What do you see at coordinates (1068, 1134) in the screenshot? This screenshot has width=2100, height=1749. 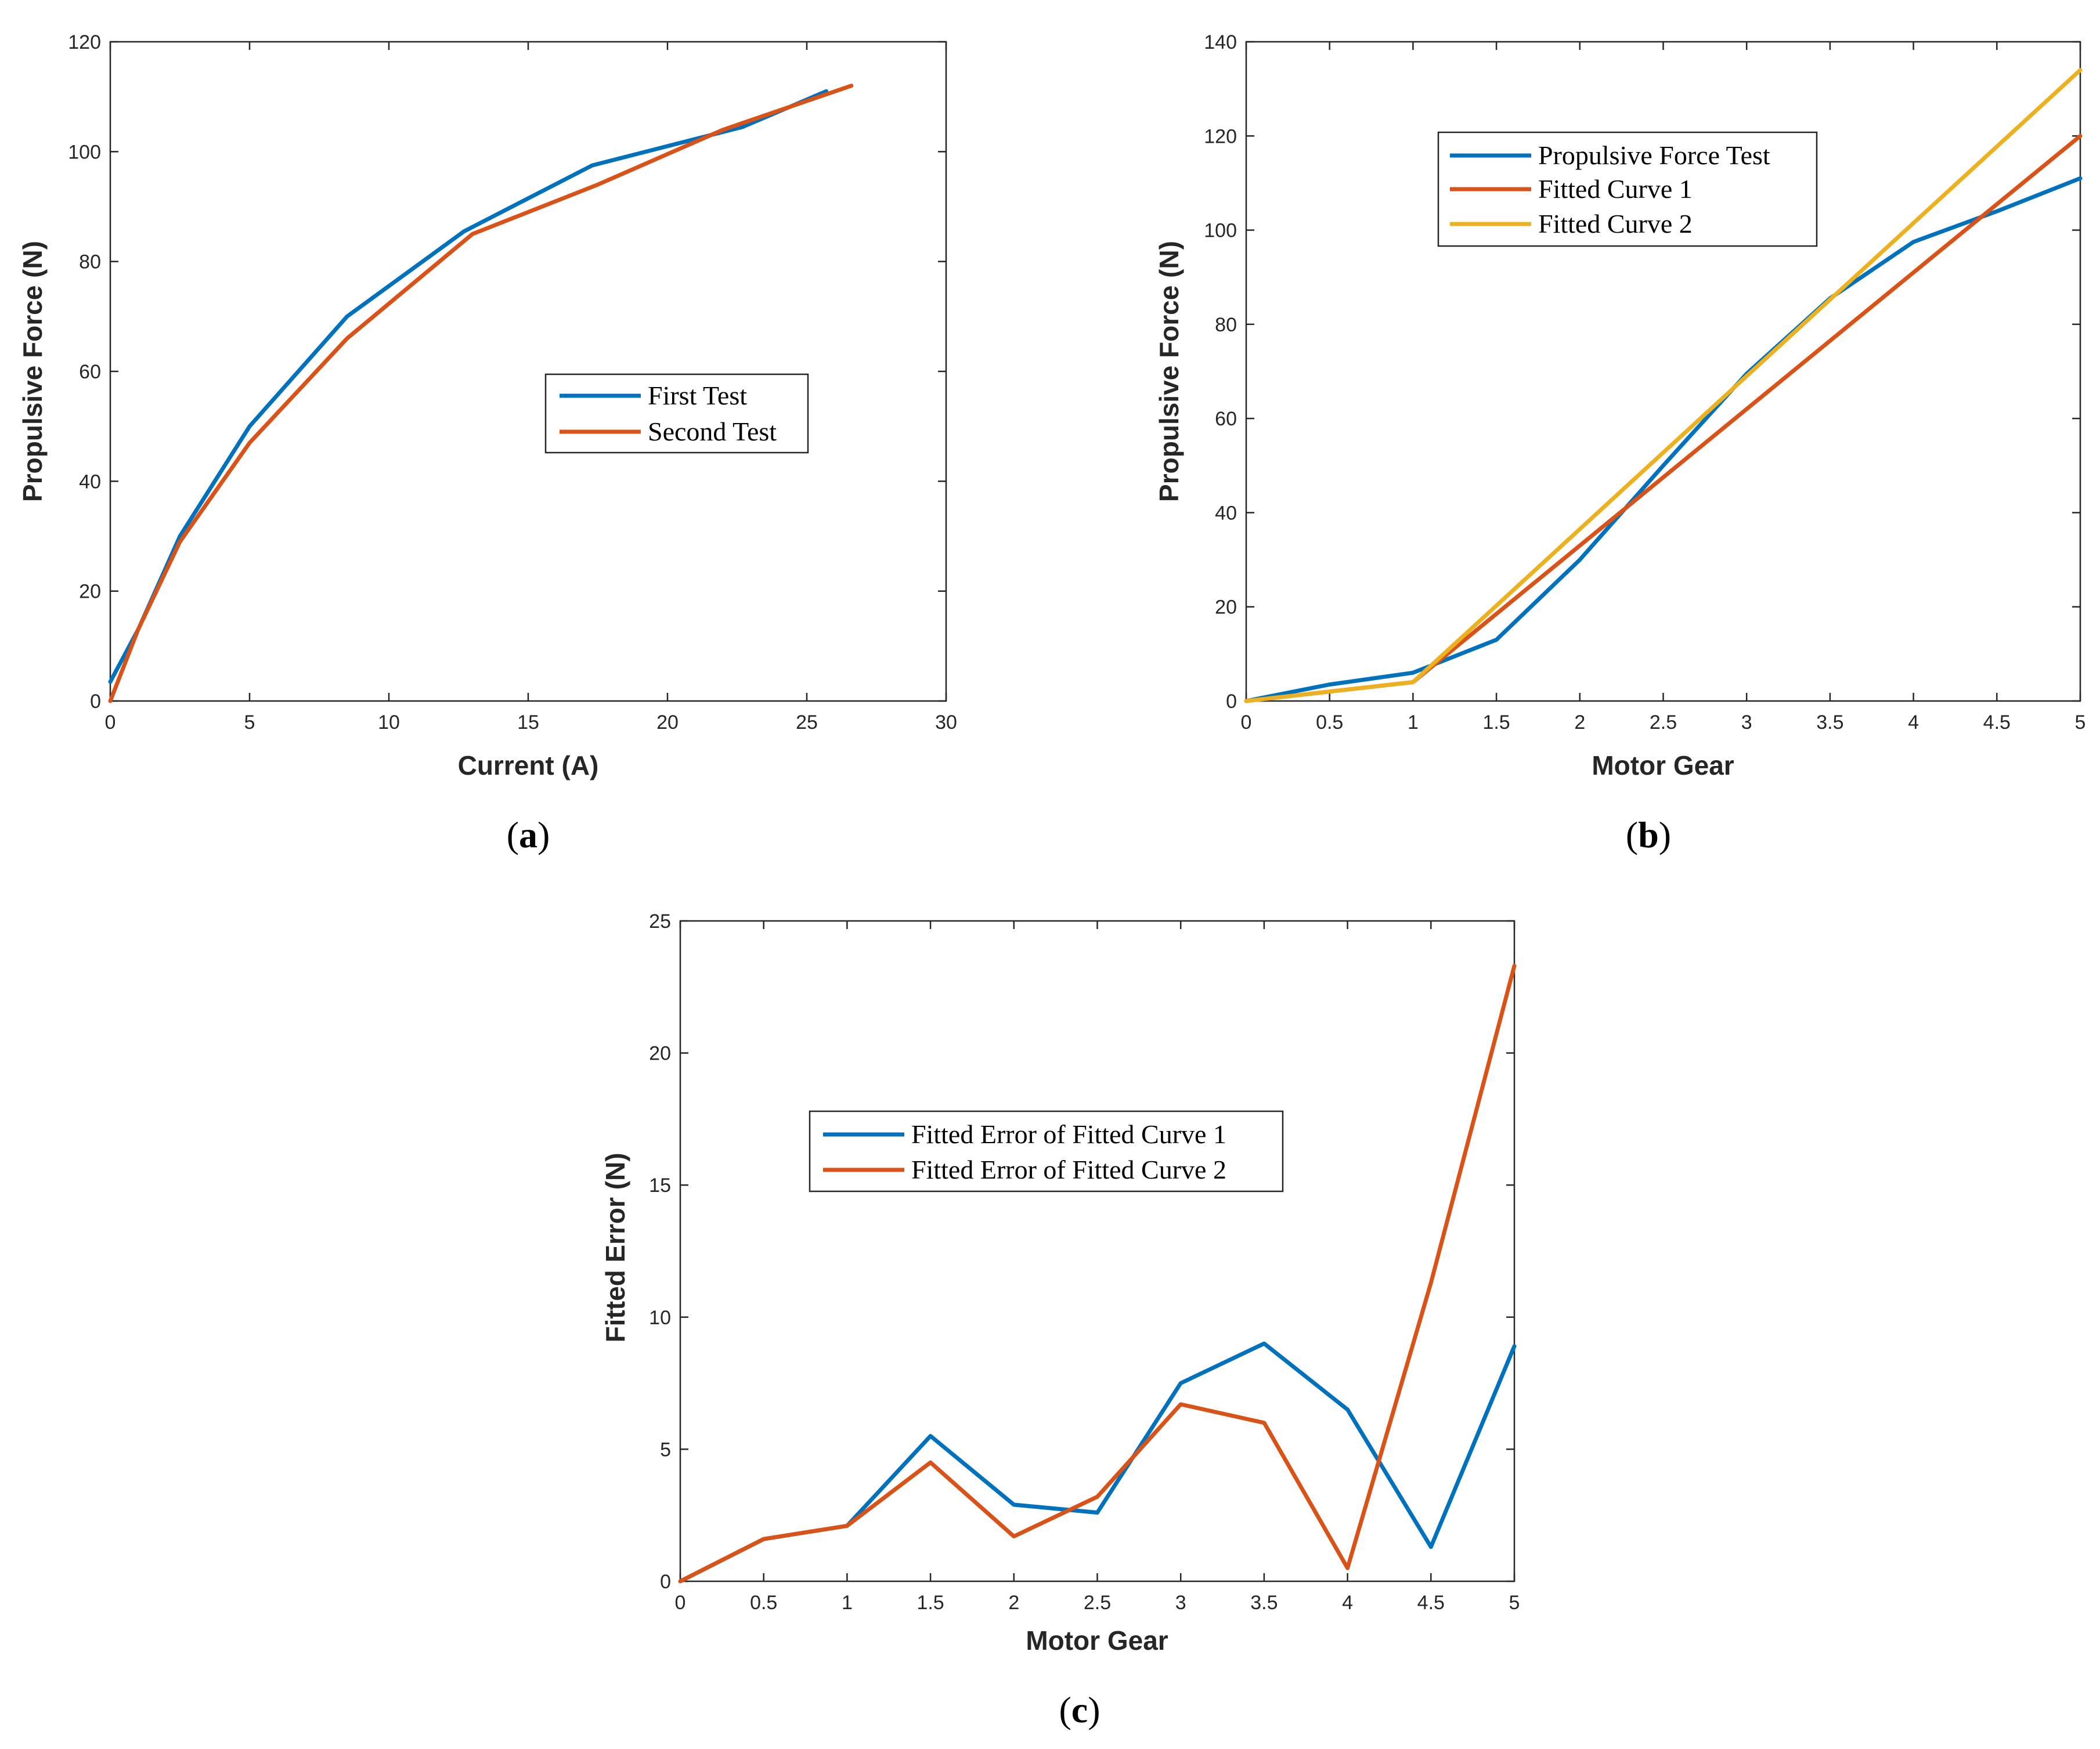 I see `legend-label-fitted-error-1: Fitted Error of Fitted Curve 1` at bounding box center [1068, 1134].